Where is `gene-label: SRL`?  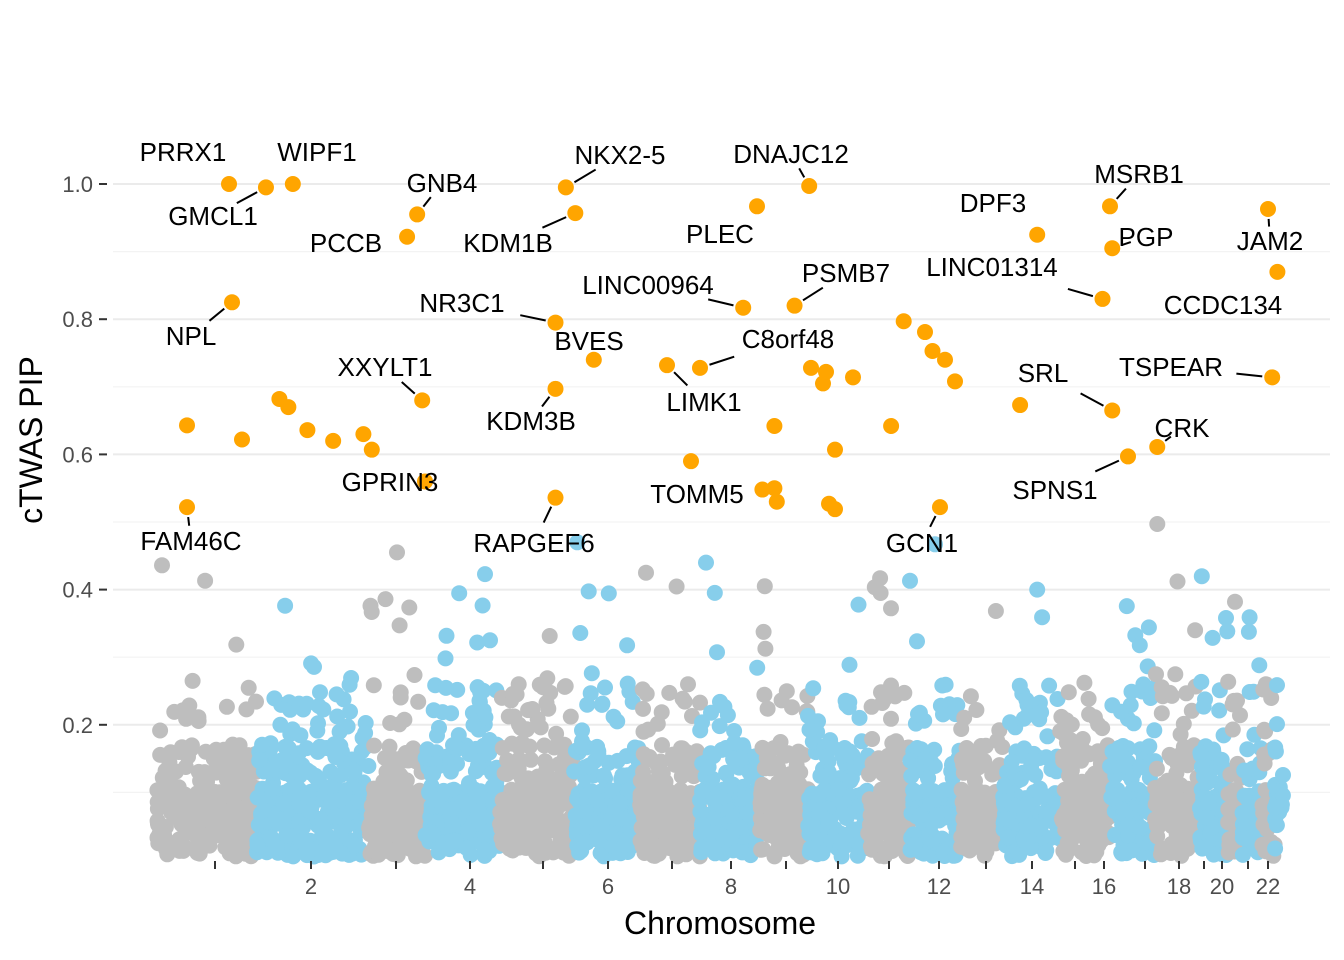 gene-label: SRL is located at coordinates (1043, 373).